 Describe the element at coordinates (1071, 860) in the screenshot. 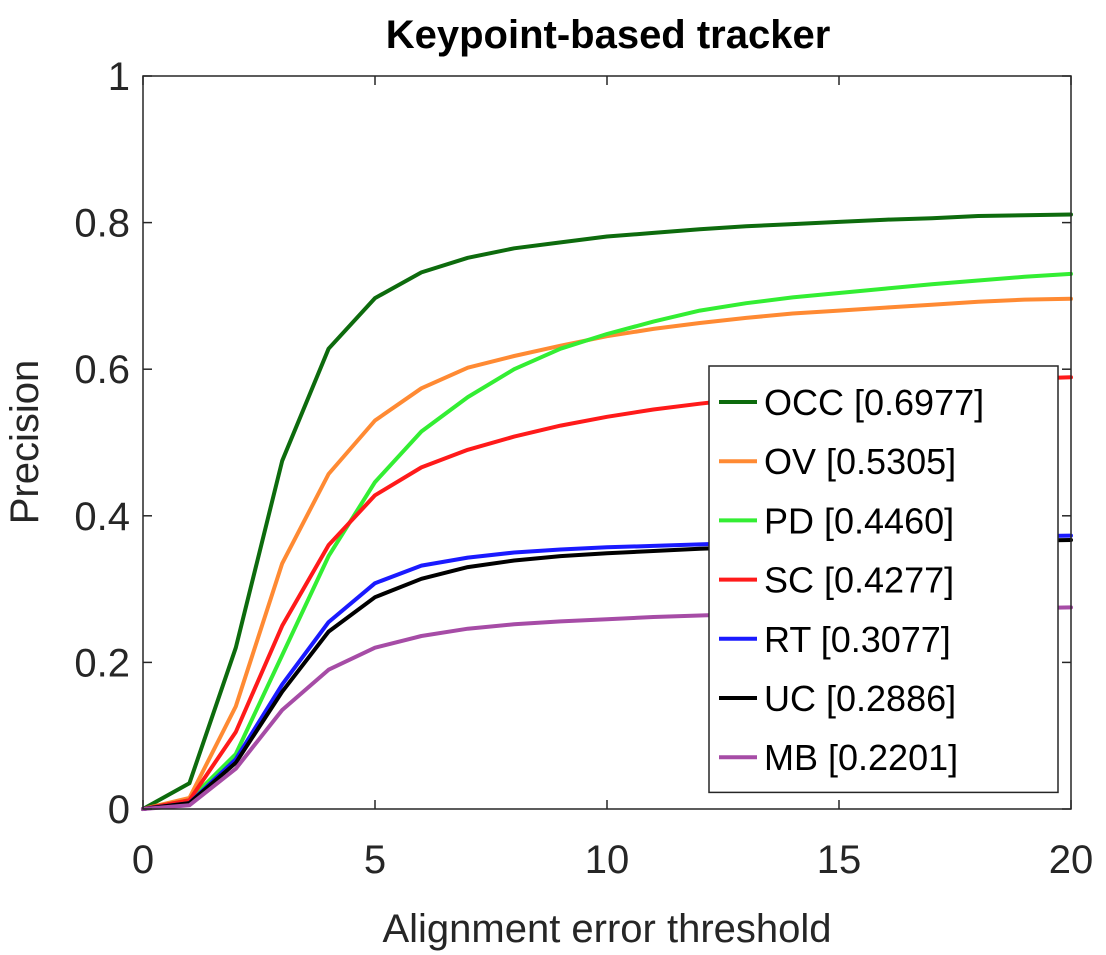

I see `x-tick-label: 20` at that location.